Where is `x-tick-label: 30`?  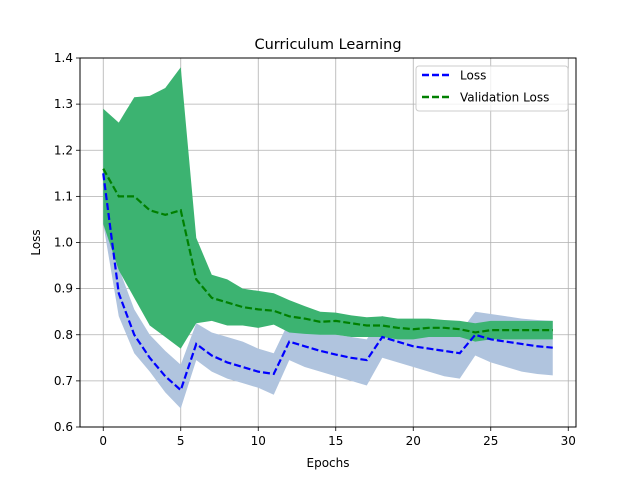 x-tick-label: 30 is located at coordinates (568, 441).